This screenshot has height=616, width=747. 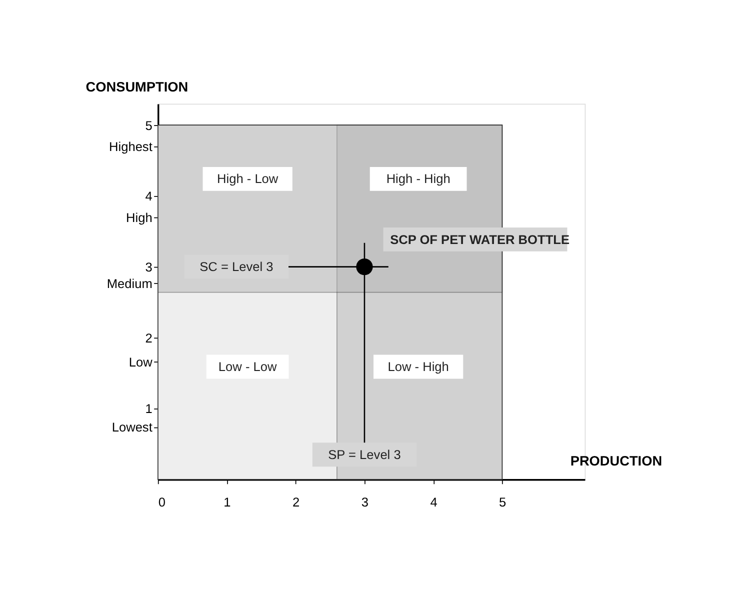 What do you see at coordinates (418, 366) in the screenshot?
I see `annotation: Low - High` at bounding box center [418, 366].